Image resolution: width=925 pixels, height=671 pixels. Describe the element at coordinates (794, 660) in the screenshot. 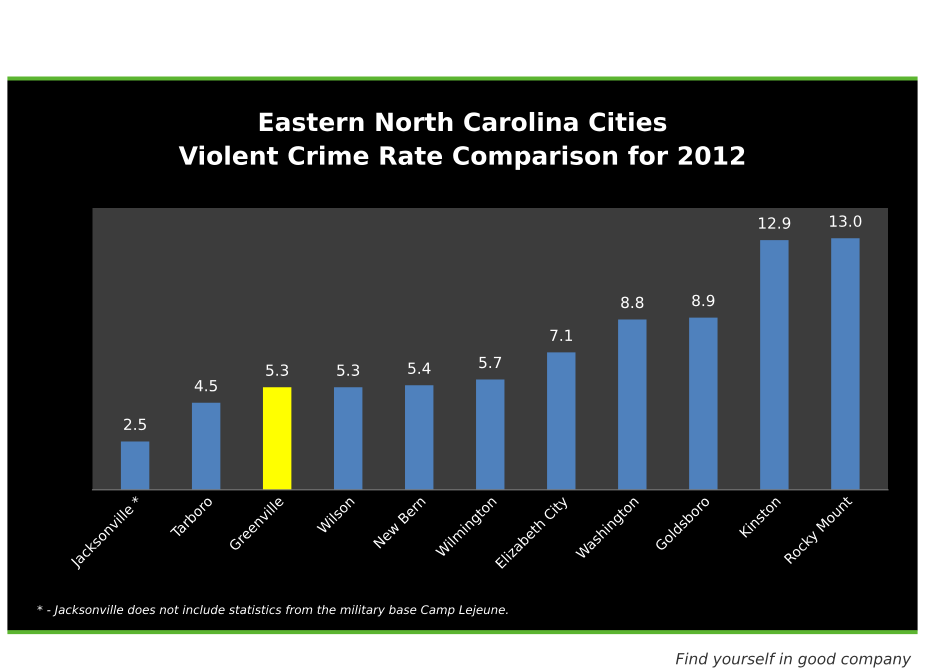

I see `text: Find yourself in good company` at that location.